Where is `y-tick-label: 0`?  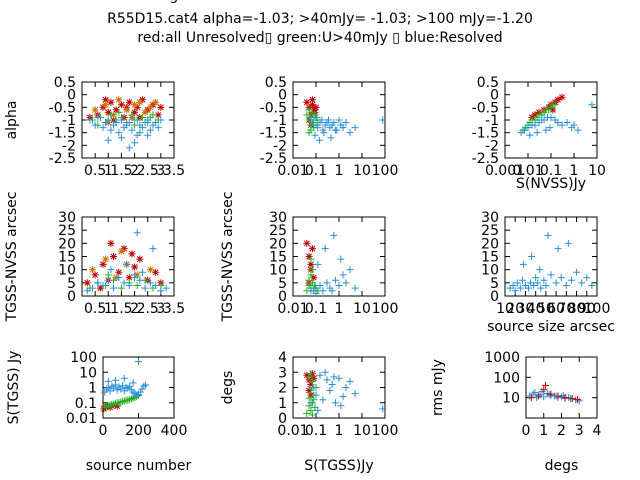
y-tick-label: 0 is located at coordinates (494, 96).